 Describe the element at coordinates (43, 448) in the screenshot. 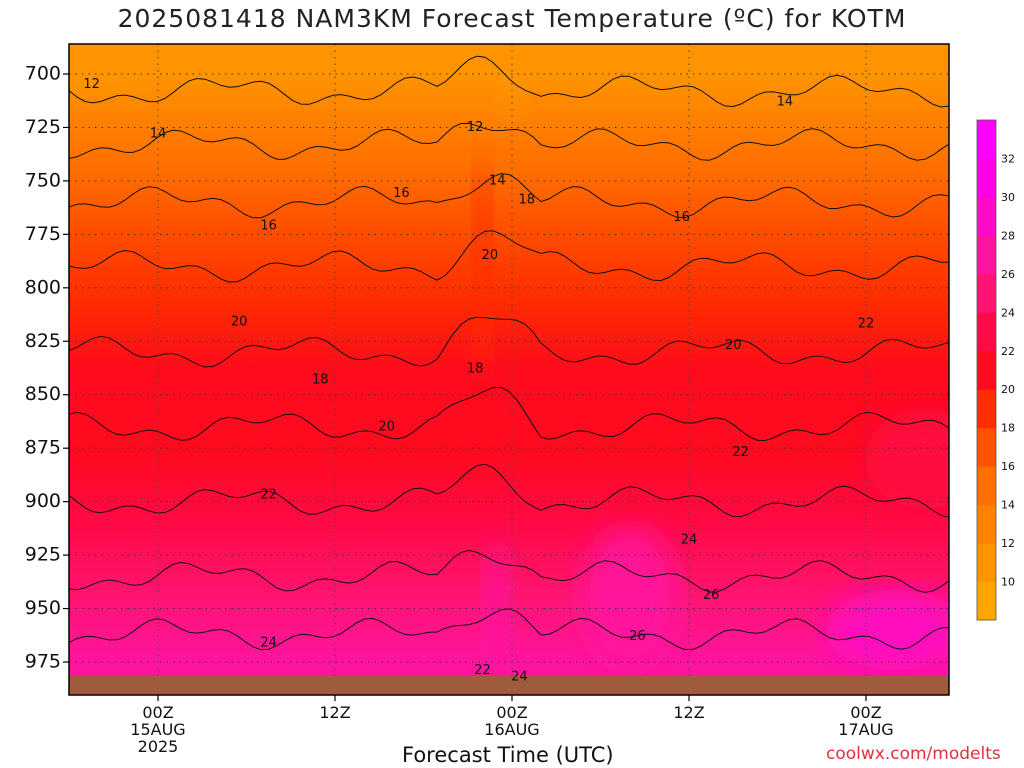

I see `y-tick-label: 875` at that location.